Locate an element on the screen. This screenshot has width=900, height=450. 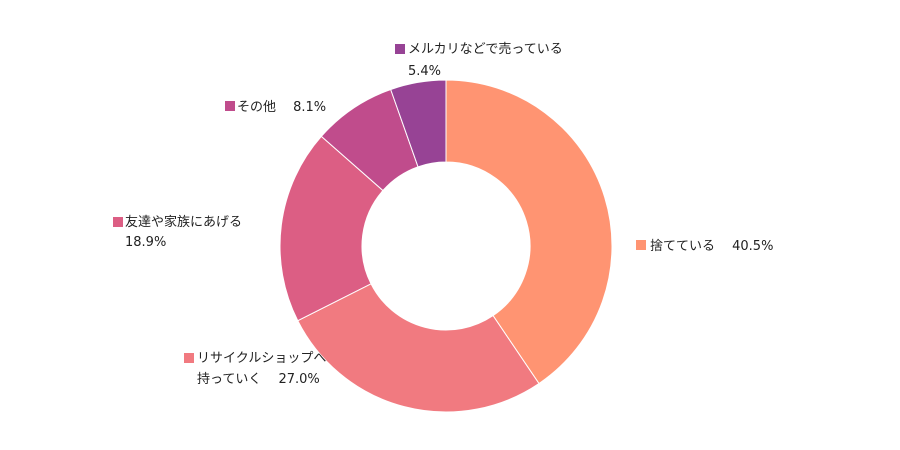
slice-label-4: メルカリなどで売っている 5.4% is located at coordinates (479, 60).